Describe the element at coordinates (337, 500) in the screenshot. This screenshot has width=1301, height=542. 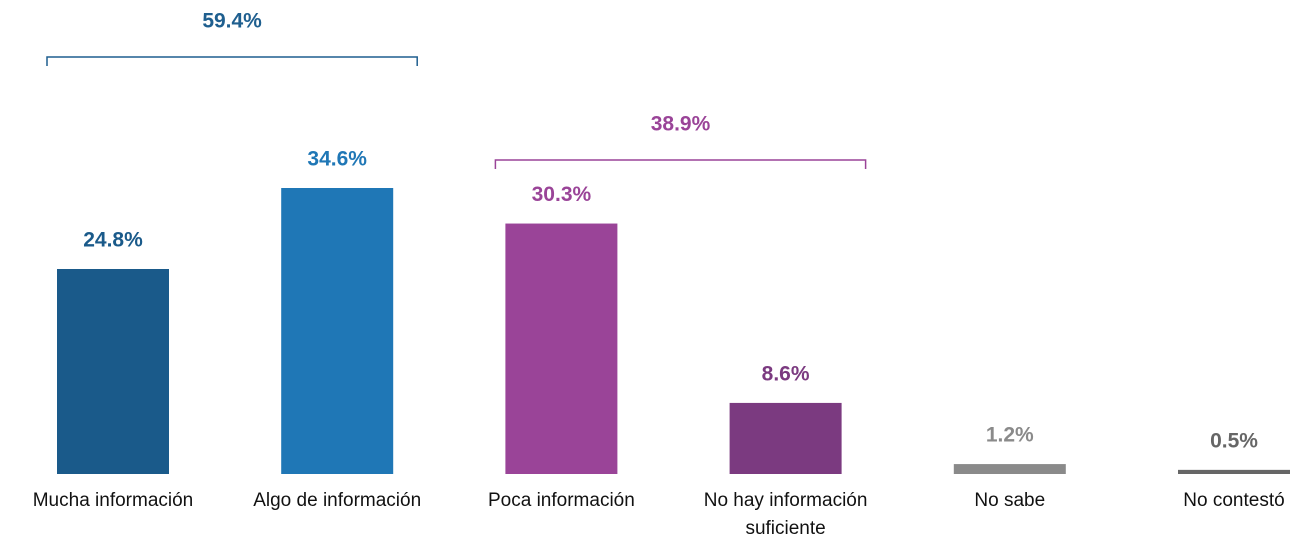
I see `x-tick-label: Algo de información` at that location.